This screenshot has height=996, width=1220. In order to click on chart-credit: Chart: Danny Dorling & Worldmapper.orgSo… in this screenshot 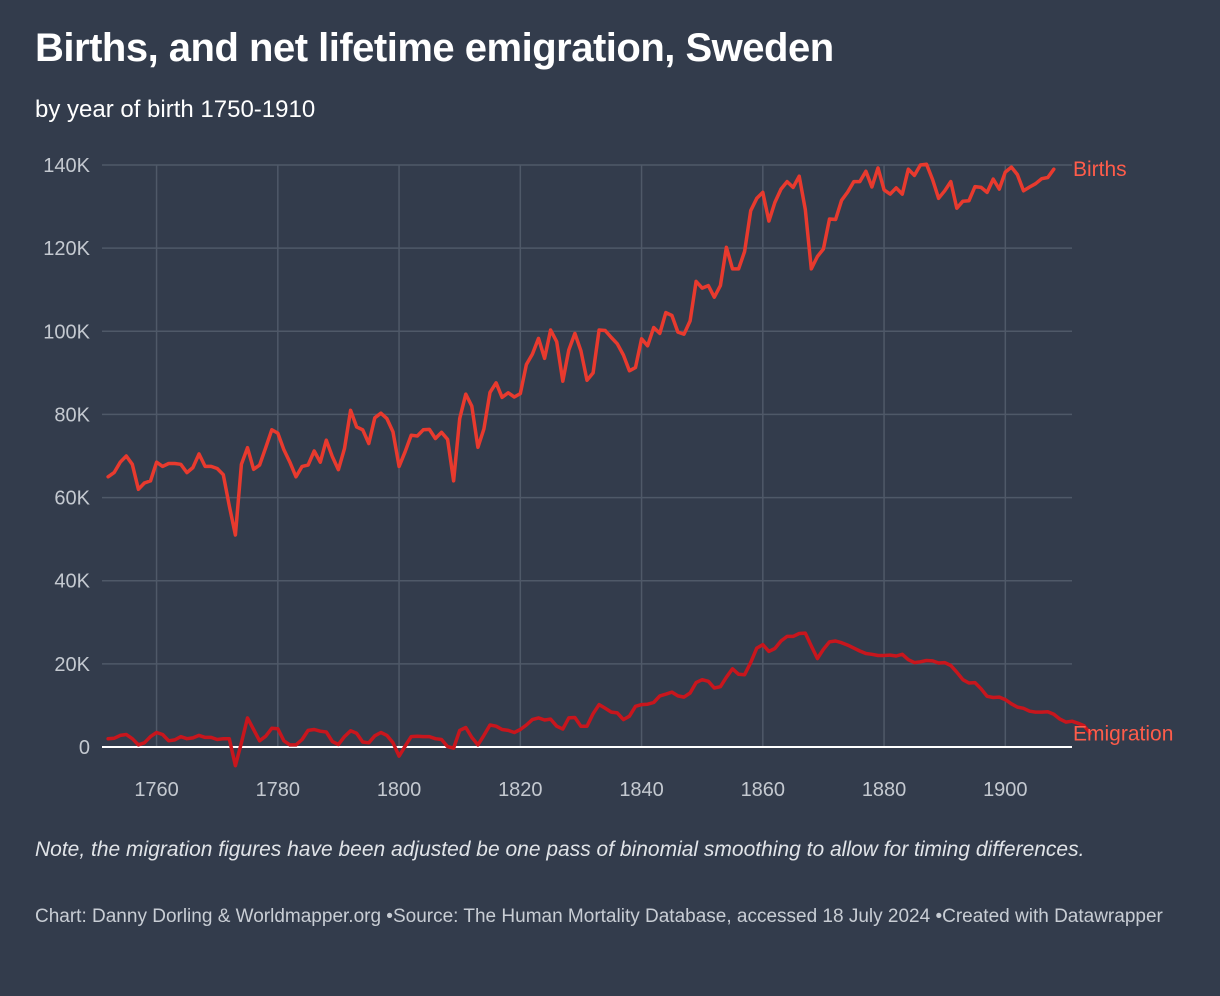, I will do `click(615, 916)`.